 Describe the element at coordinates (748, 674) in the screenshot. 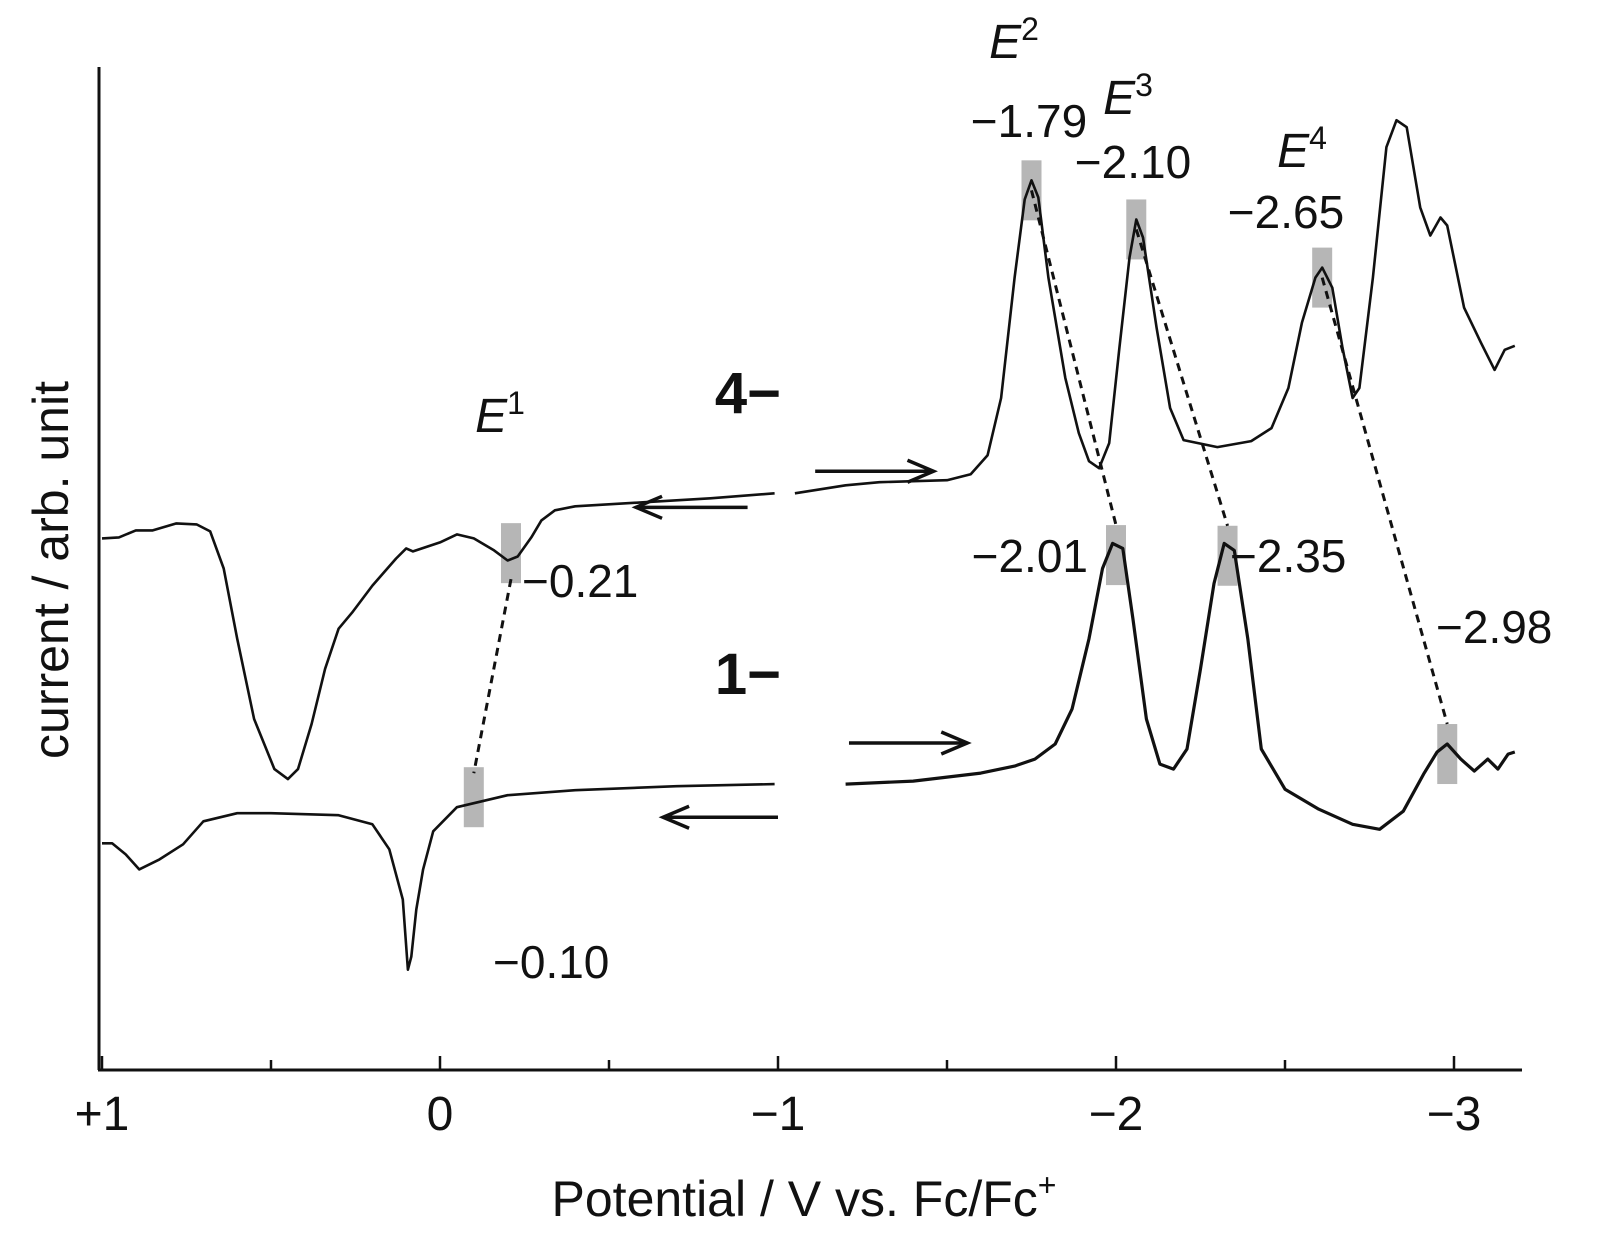

I see `species-label: 1−` at that location.